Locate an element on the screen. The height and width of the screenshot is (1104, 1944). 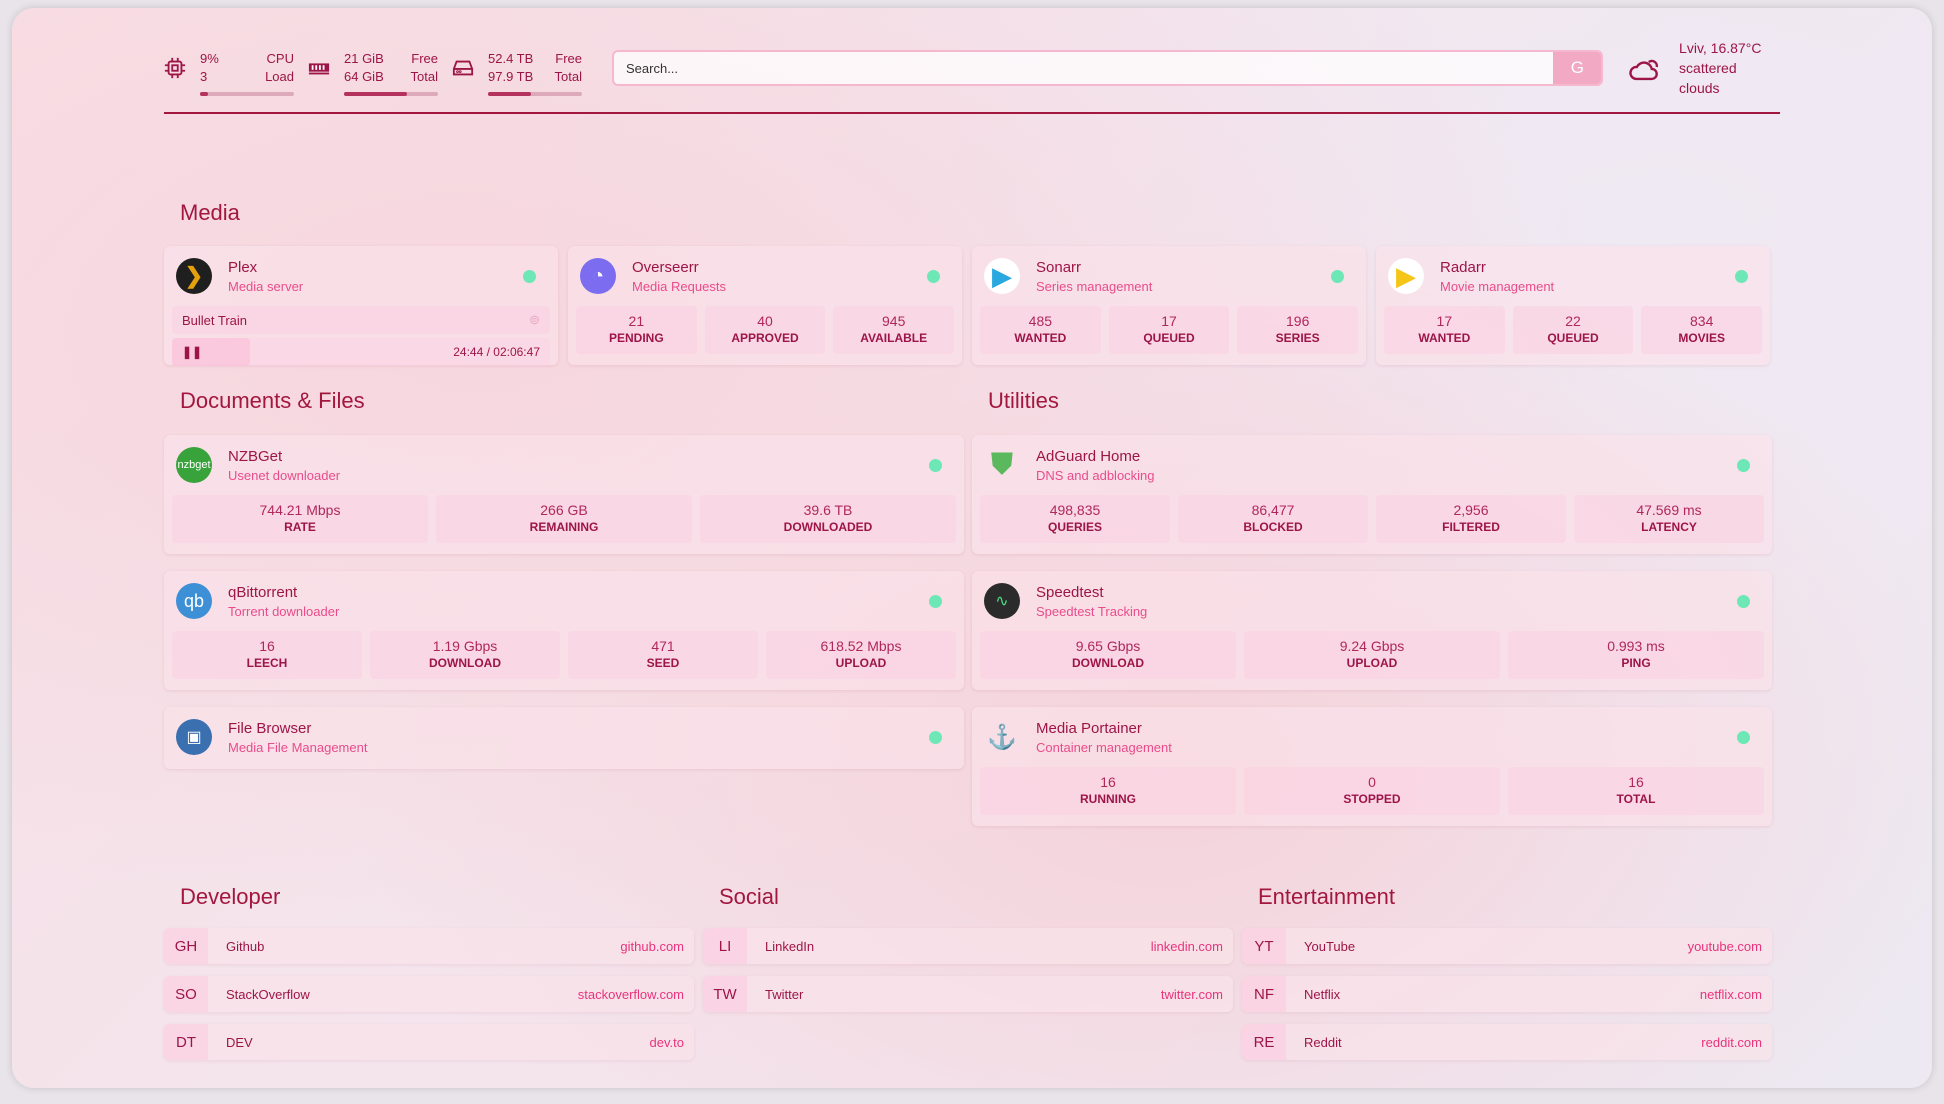
weather-widget: Lviv, 16.87°C scattered clouds is located at coordinates (1703, 68).